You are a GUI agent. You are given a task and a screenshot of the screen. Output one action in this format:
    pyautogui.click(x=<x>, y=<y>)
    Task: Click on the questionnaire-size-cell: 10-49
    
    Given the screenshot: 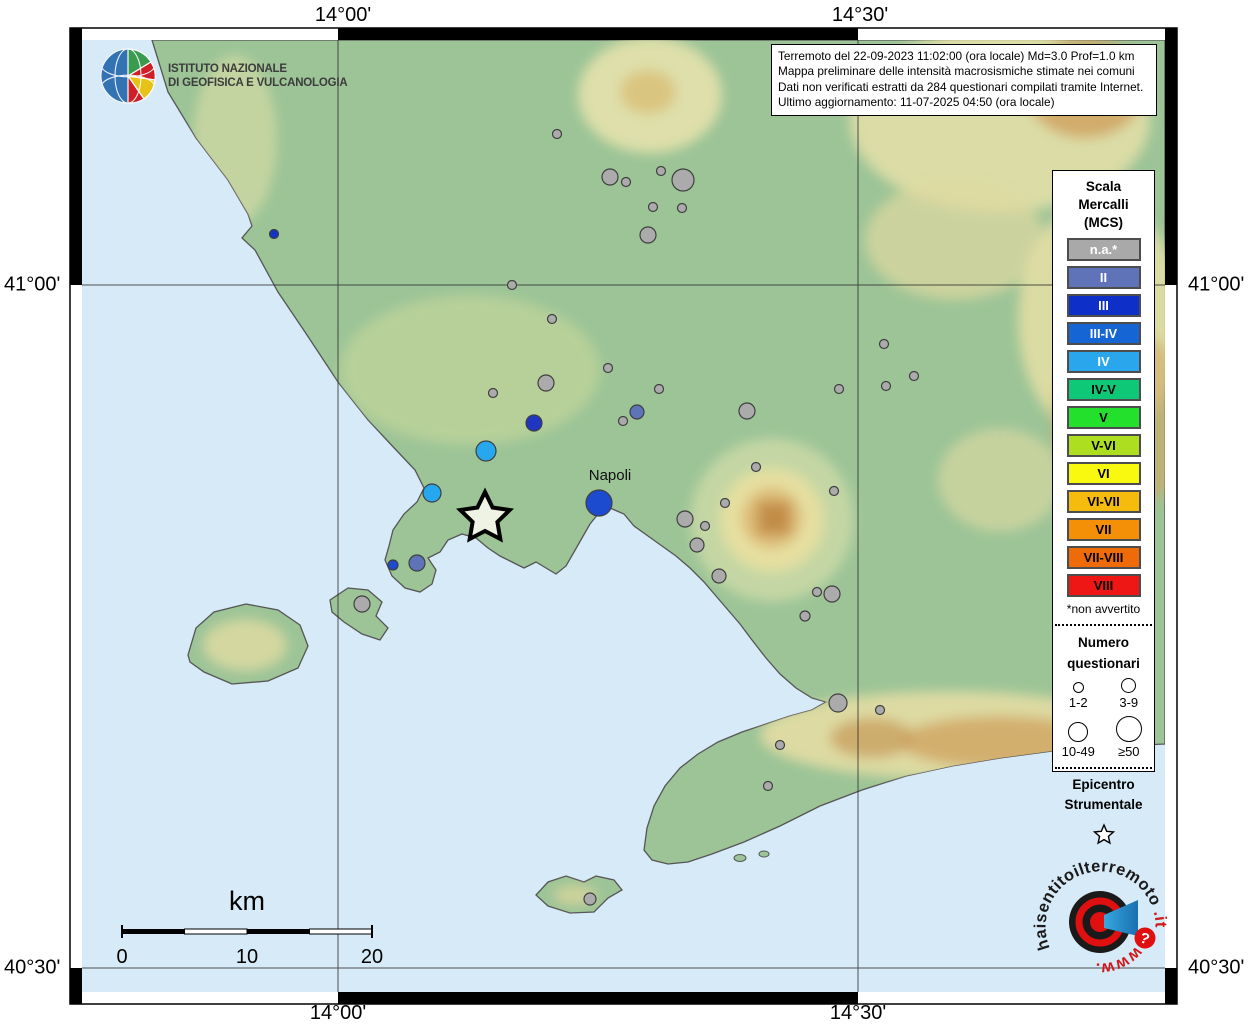 What is the action you would take?
    pyautogui.click(x=1078, y=737)
    